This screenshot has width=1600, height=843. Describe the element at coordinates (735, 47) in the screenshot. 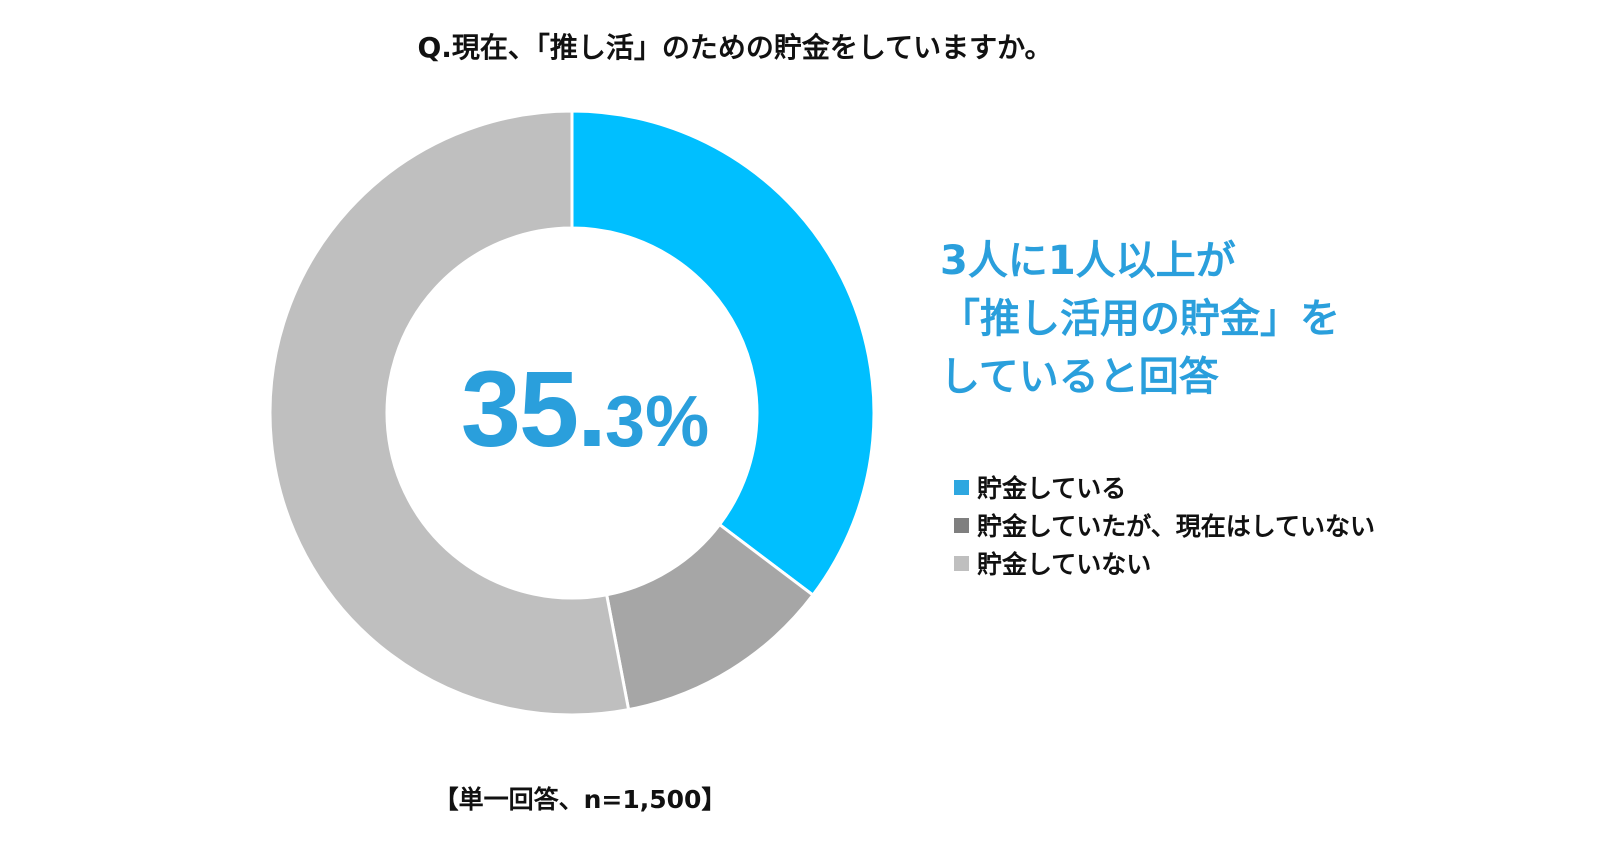

I see `chart-title: Q.現在、「推し活」のための貯金をしていますか。` at that location.